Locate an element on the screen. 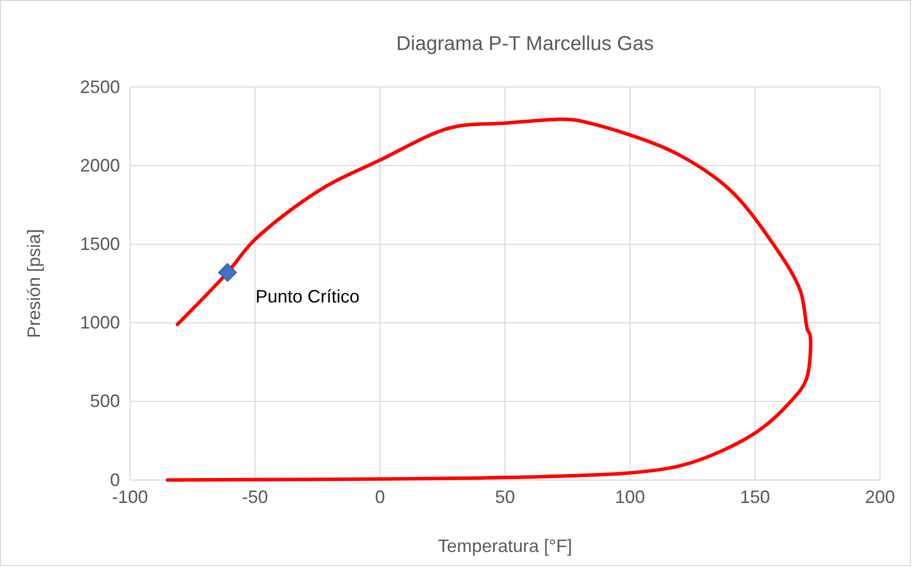  x-tick-label: 200 is located at coordinates (880, 496).